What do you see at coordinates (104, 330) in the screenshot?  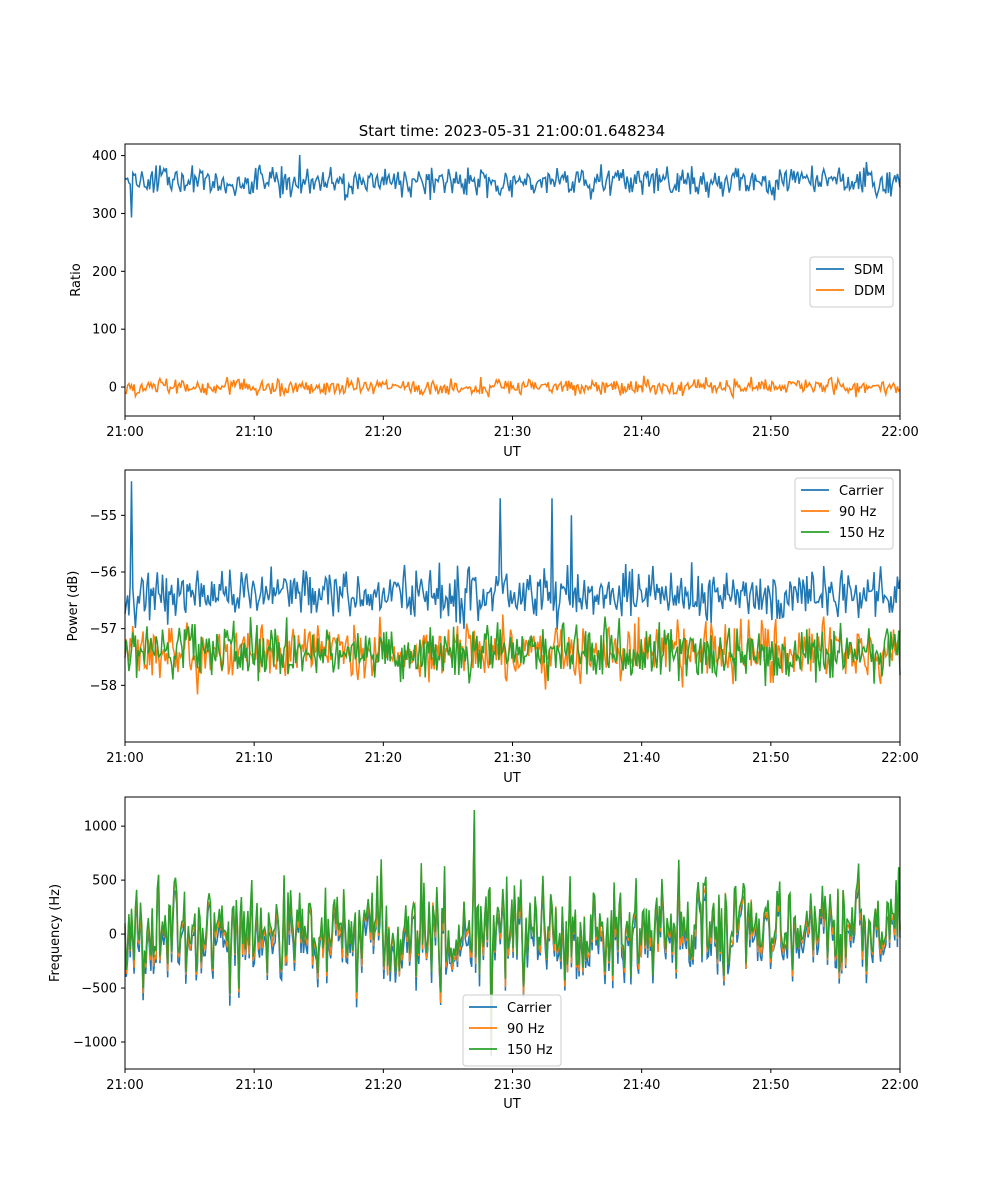 I see `y-tick-label: 100` at bounding box center [104, 330].